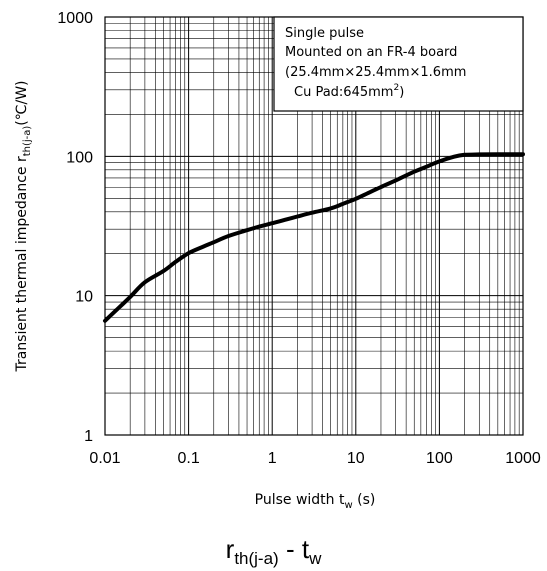  Describe the element at coordinates (22, 102) in the screenshot. I see `y-axis-label-unit: (℃/W)` at that location.